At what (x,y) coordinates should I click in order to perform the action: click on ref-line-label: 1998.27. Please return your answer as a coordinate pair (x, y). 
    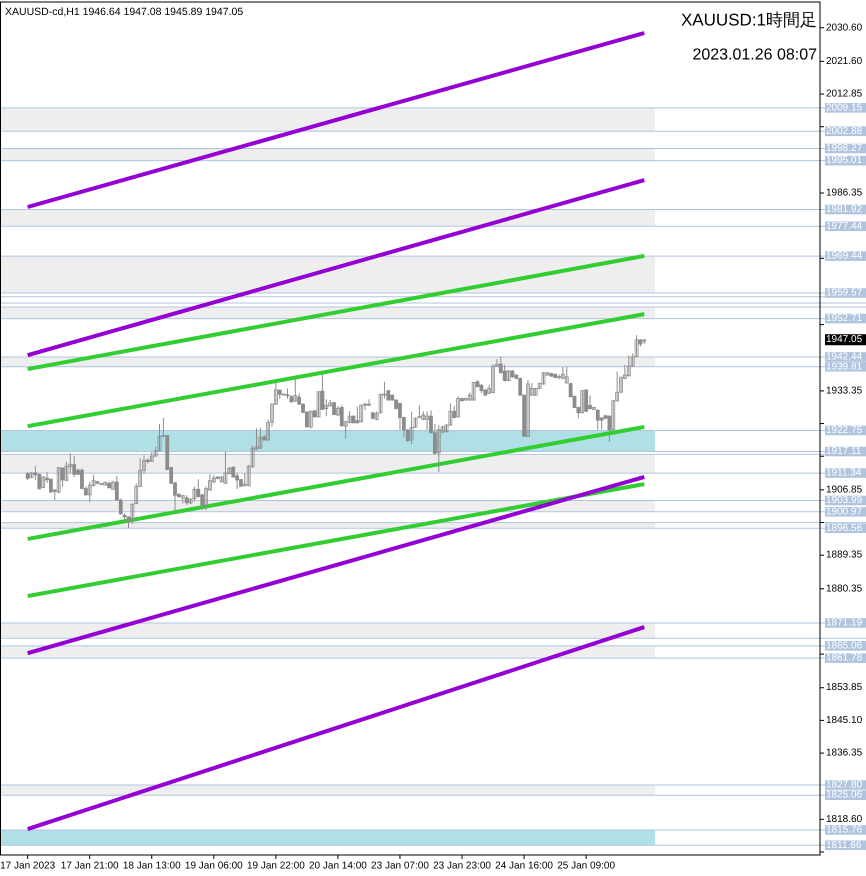
    Looking at the image, I should click on (844, 148).